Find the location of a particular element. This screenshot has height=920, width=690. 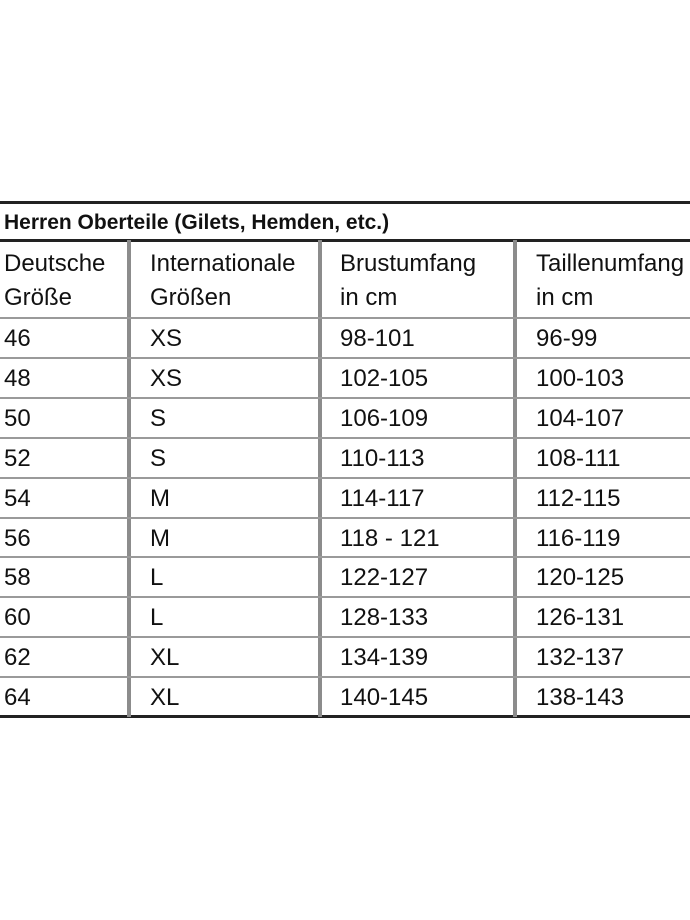

table-bottom-border is located at coordinates (345, 716).